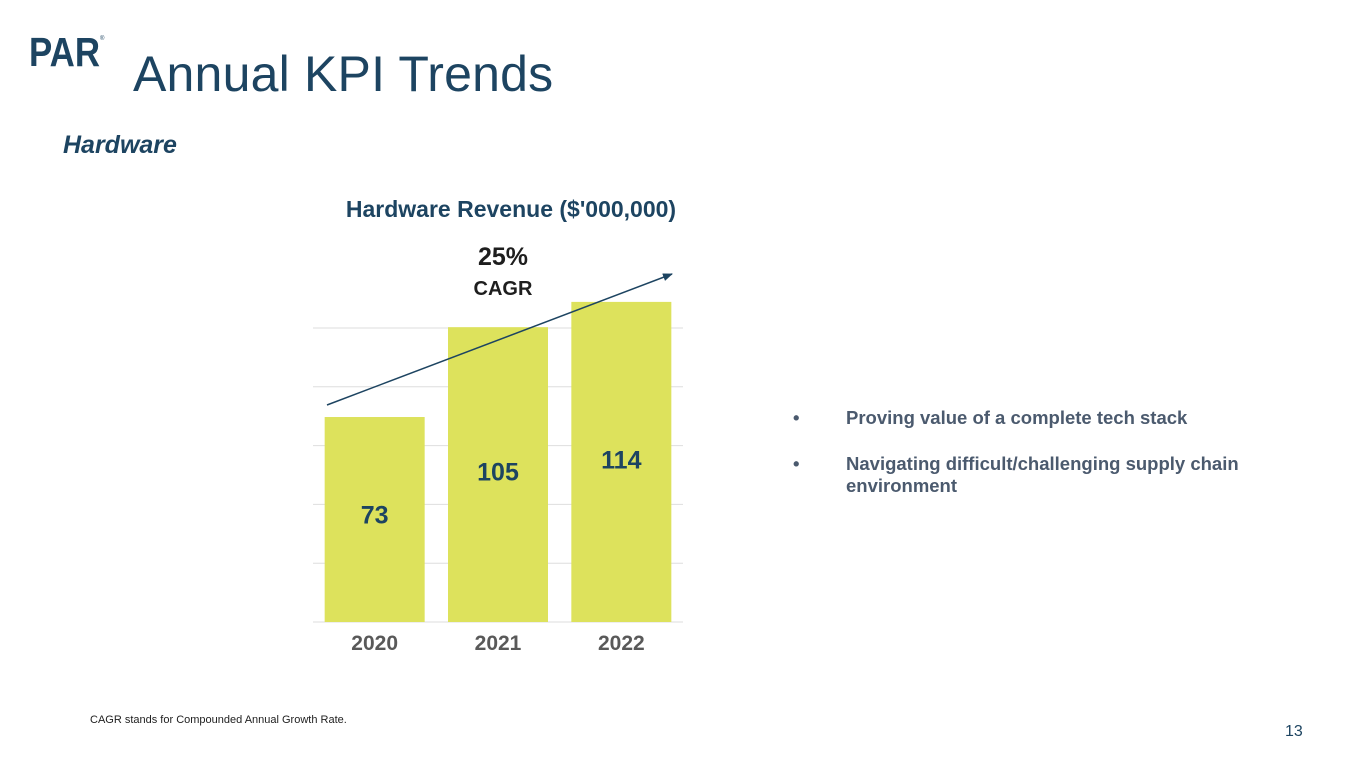  Describe the element at coordinates (120, 145) in the screenshot. I see `section-subtitle: Hardware` at that location.